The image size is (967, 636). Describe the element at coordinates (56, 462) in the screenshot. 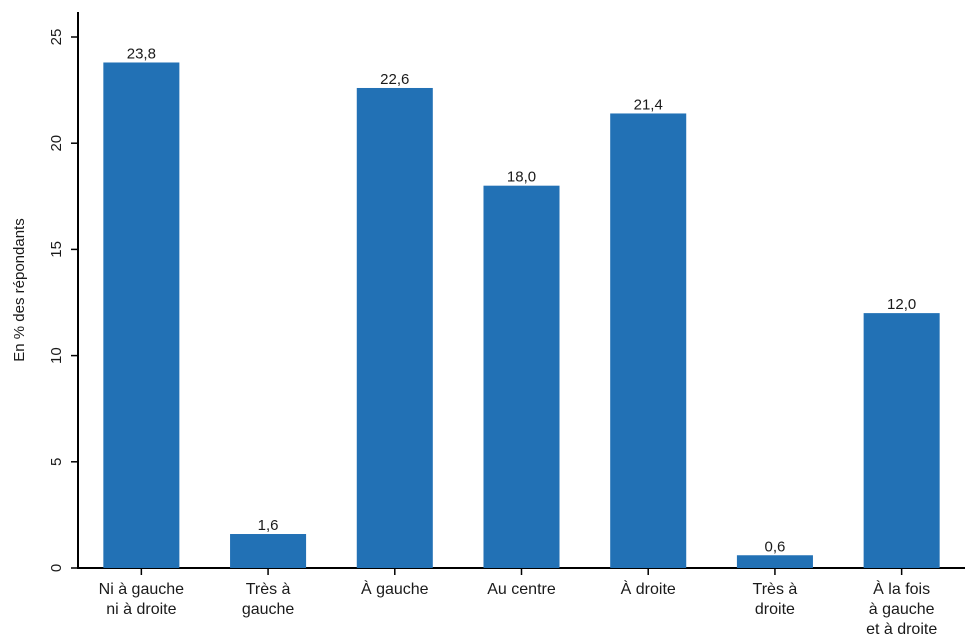

I see `y-tick-label: 5` at that location.